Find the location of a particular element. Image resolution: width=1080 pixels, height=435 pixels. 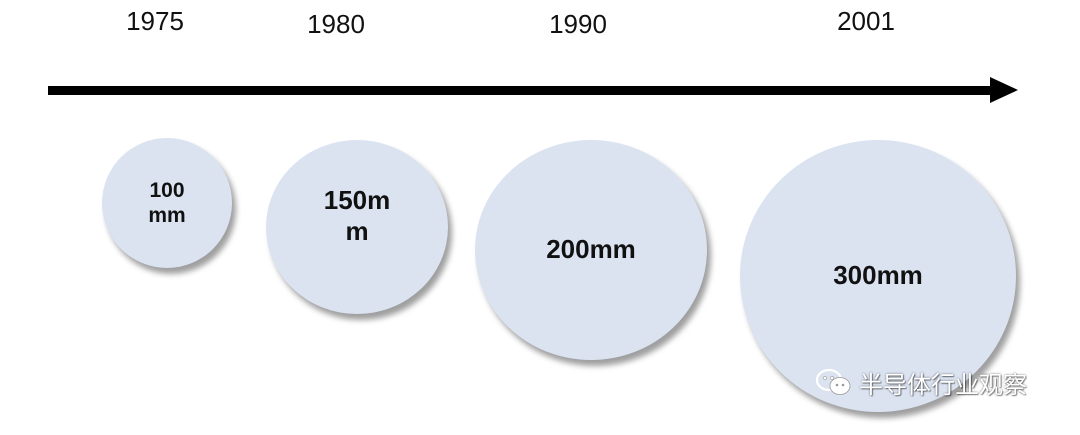

wafer-label: 150m m is located at coordinates (357, 215).